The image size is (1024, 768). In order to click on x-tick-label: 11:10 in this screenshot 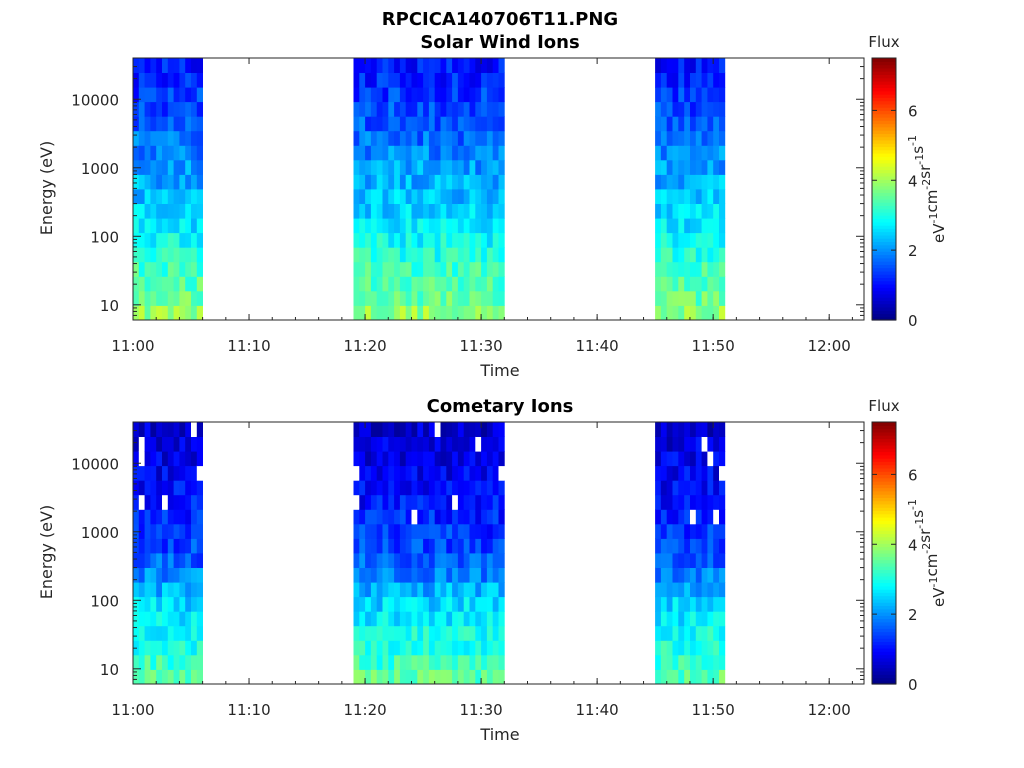, I will do `click(248, 346)`.